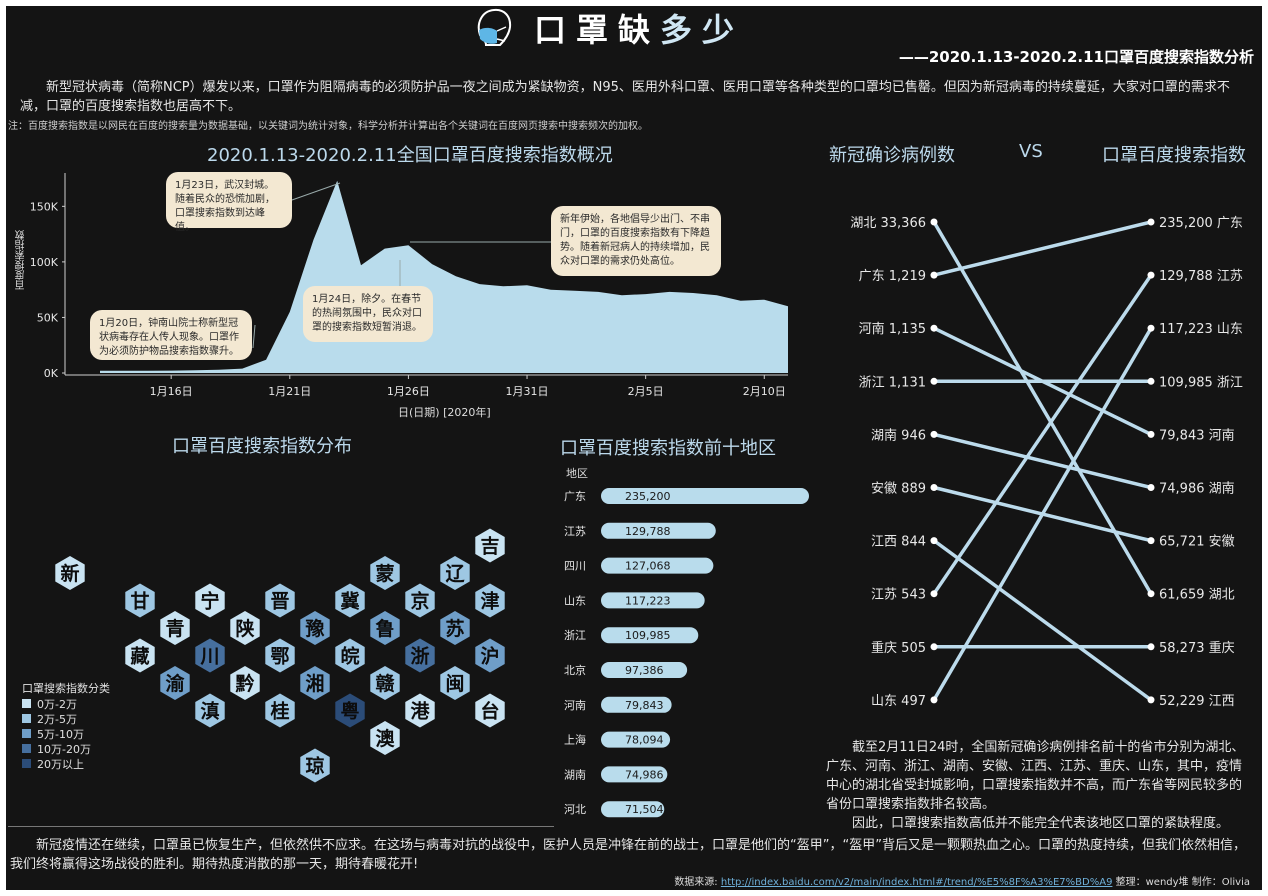 The height and width of the screenshot is (896, 1268). I want to click on slope-right-label: 61,659 湖北, so click(1197, 595).